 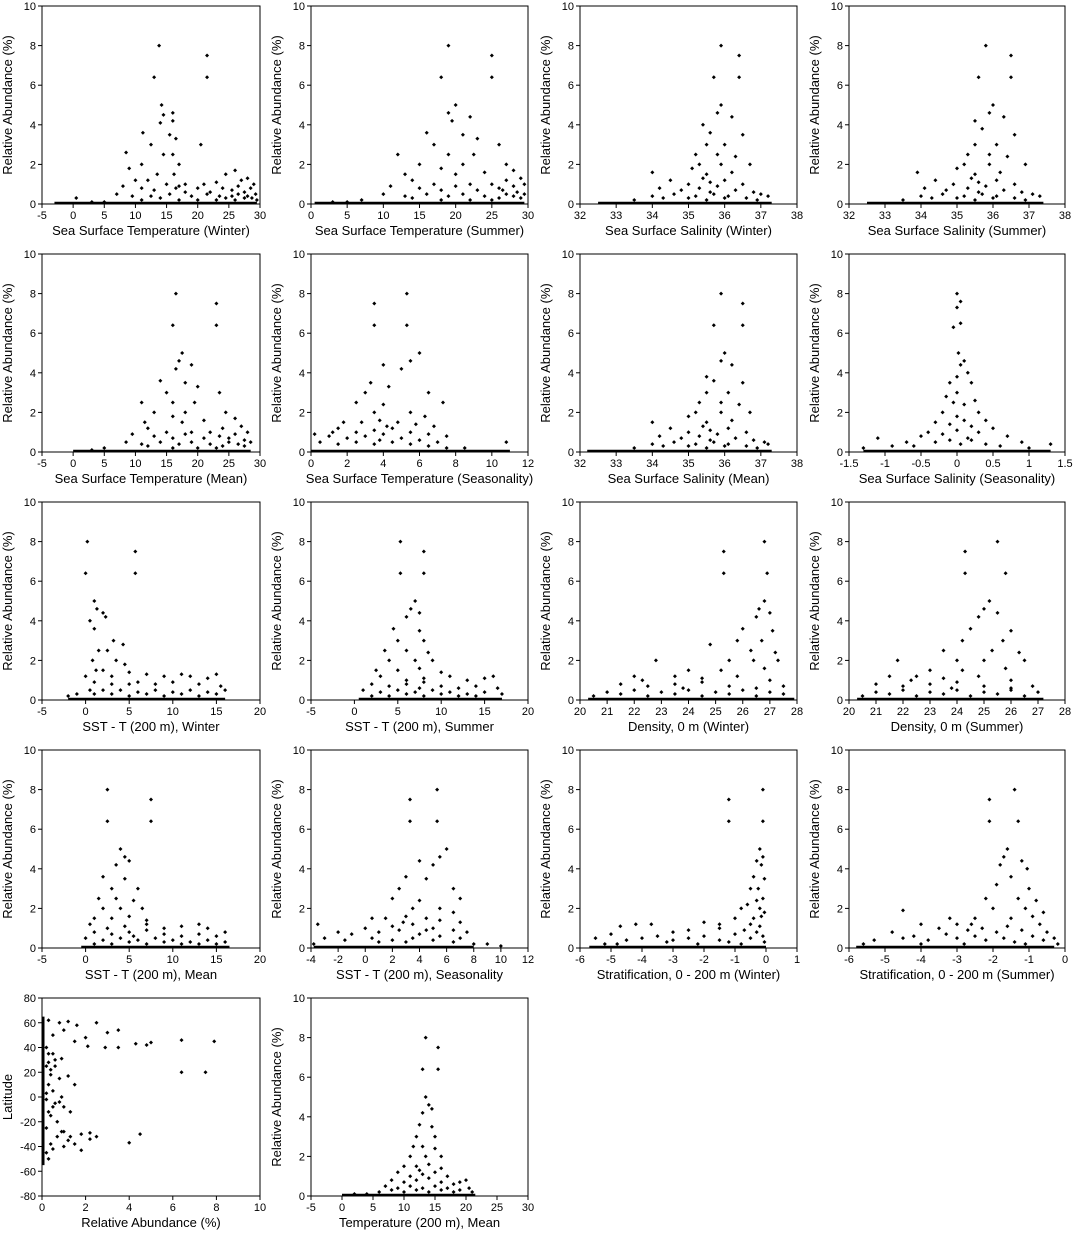 I want to click on x-tick-label: 35, so click(x=957, y=216).